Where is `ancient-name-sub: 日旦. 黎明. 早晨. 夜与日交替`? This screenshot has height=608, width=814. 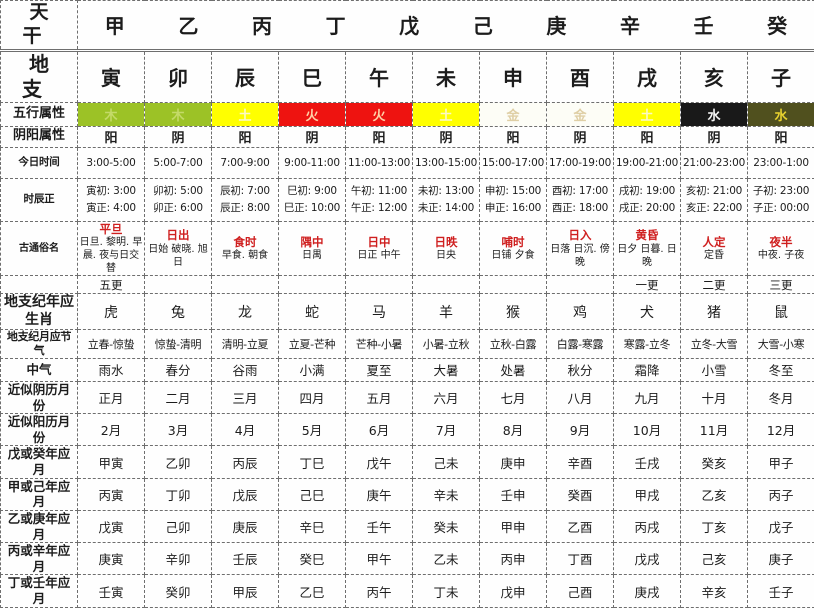
ancient-name-sub: 日旦. 黎明. 早晨. 夜与日交替 is located at coordinates (111, 255).